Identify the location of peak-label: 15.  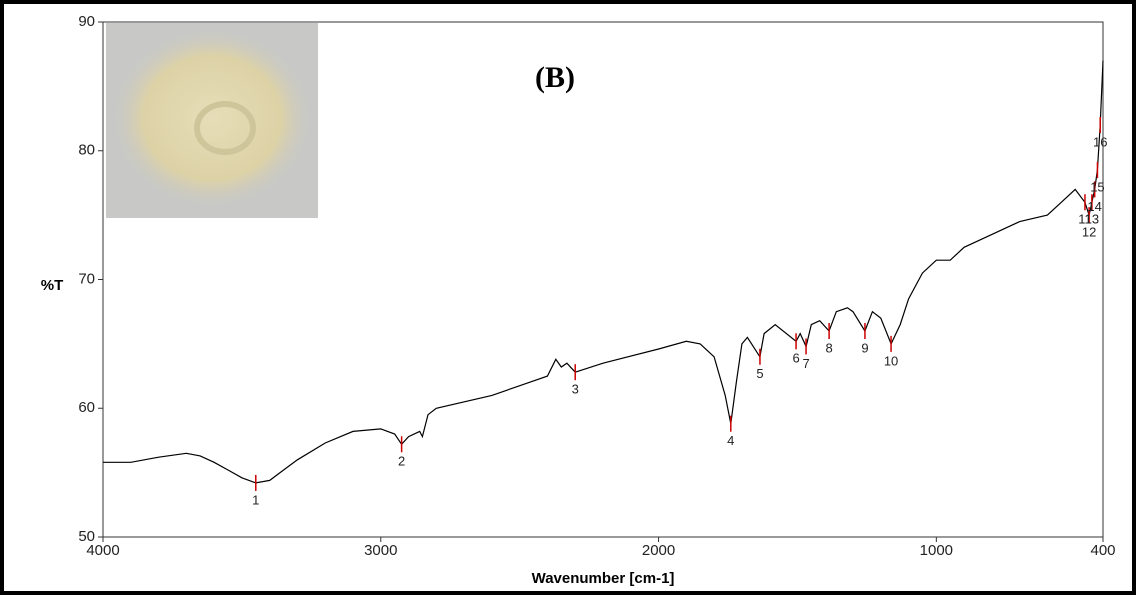
(1097, 187).